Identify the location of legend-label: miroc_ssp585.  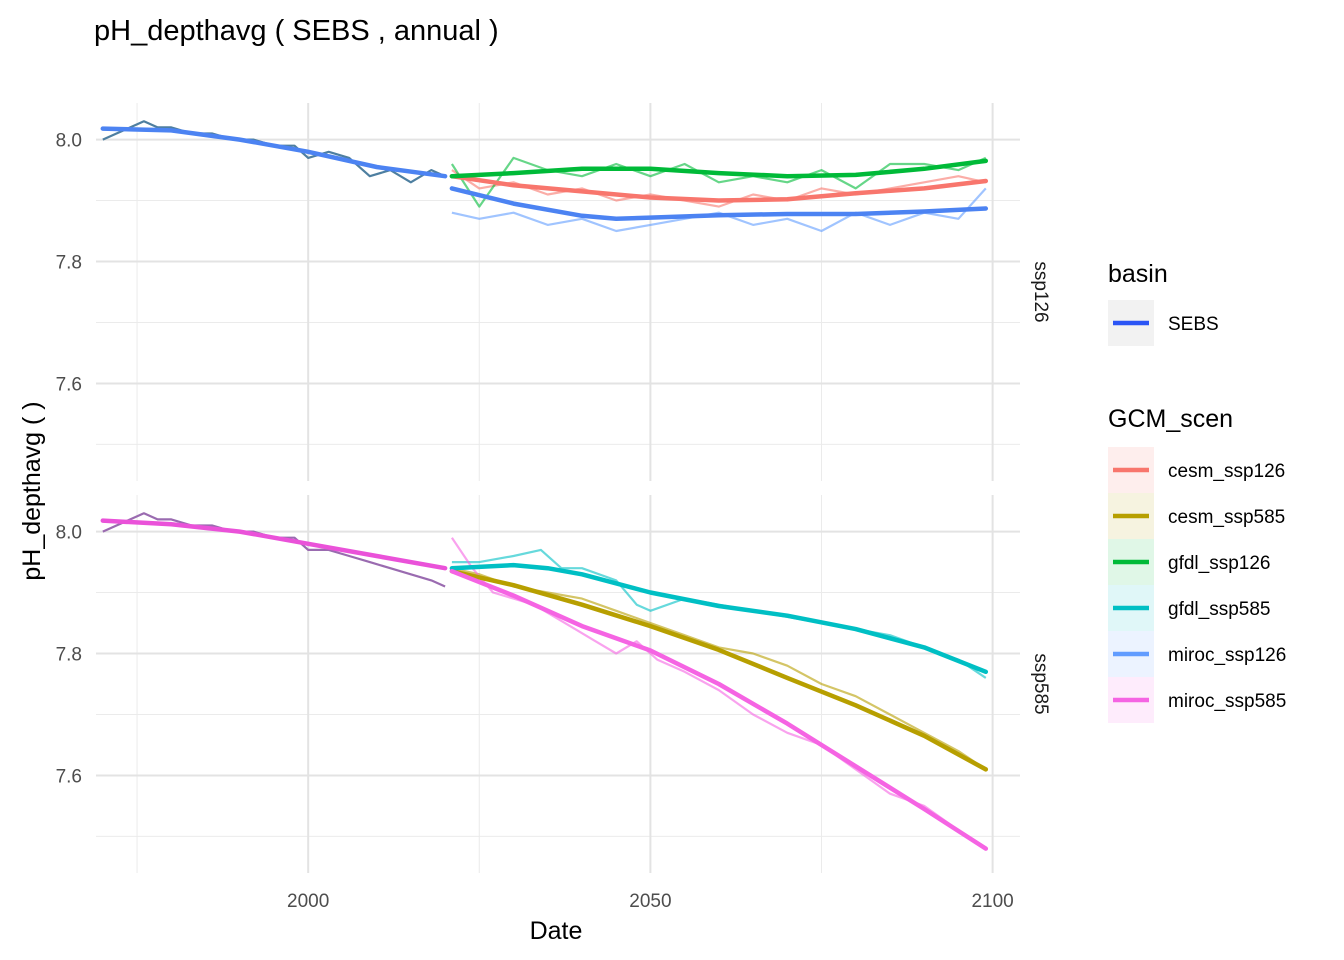
(1227, 701).